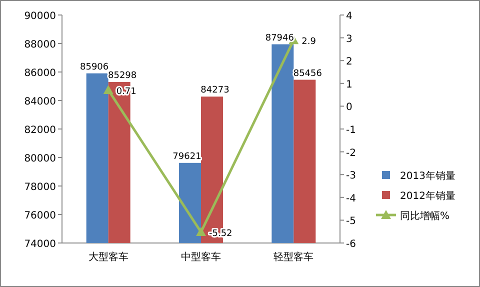 Image resolution: width=480 pixels, height=287 pixels. I want to click on legend-label: 同比增幅%, so click(425, 216).